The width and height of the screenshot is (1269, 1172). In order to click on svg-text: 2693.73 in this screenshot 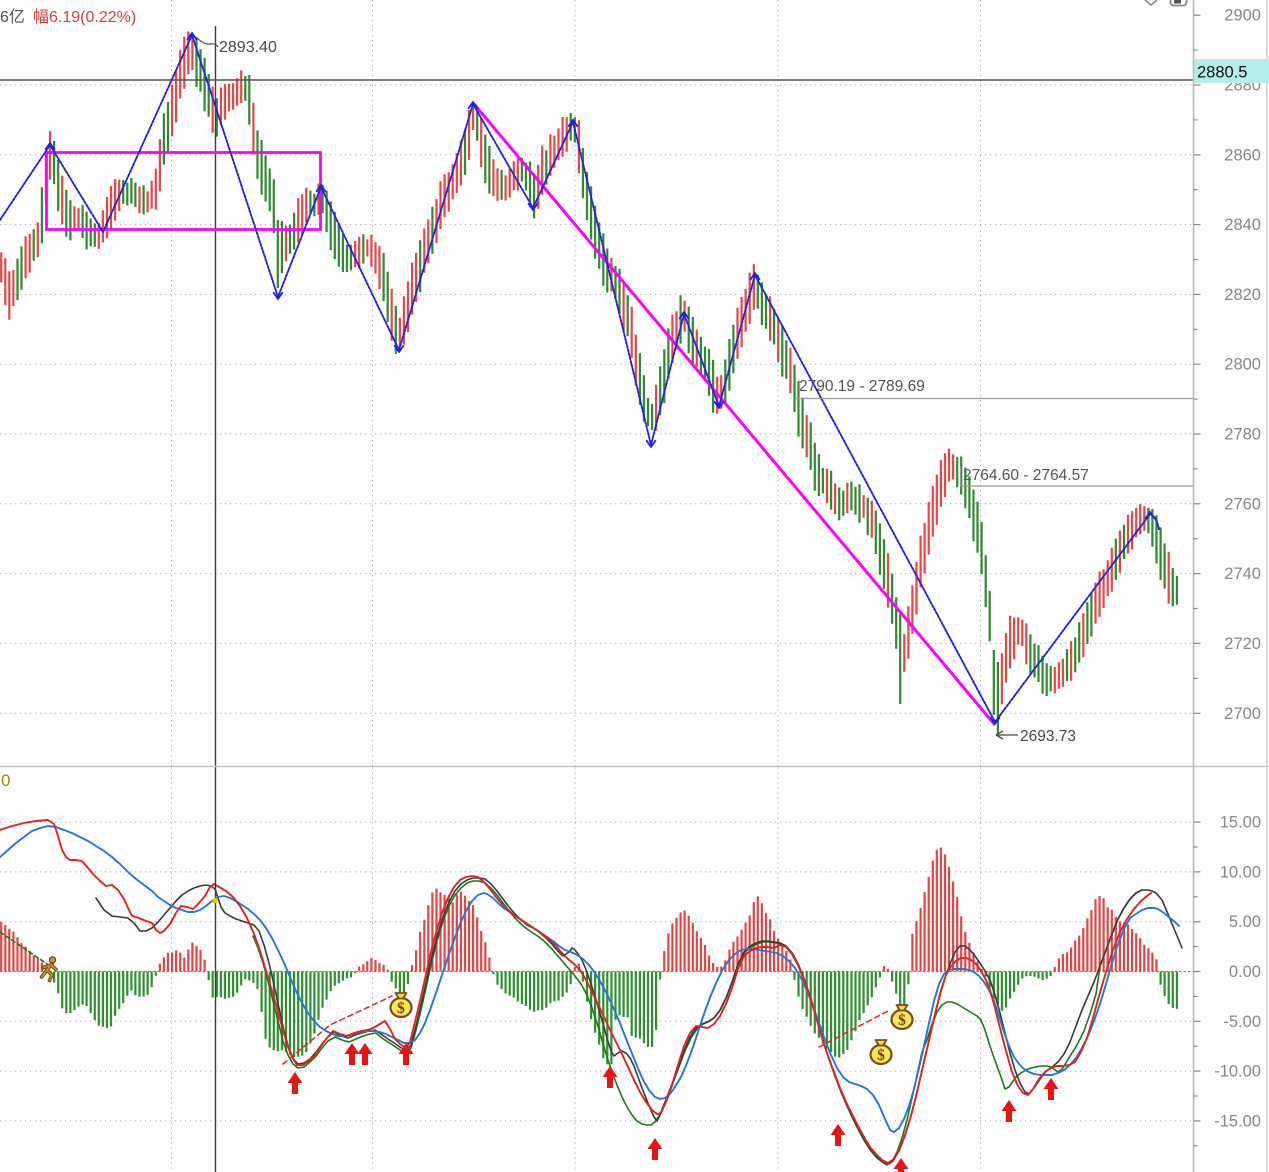, I will do `click(1048, 736)`.